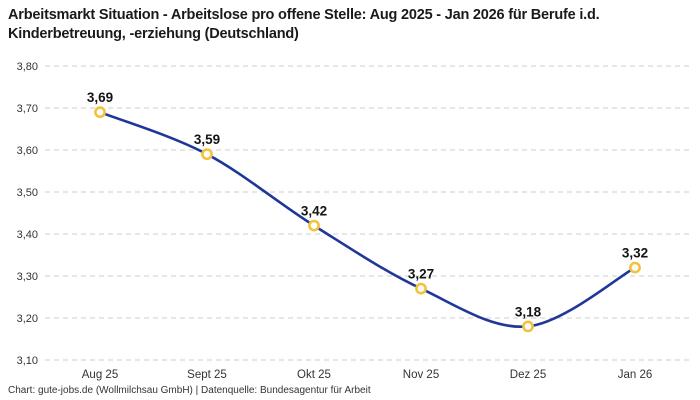  I want to click on y-axis-tick-label: 3,70, so click(27, 109).